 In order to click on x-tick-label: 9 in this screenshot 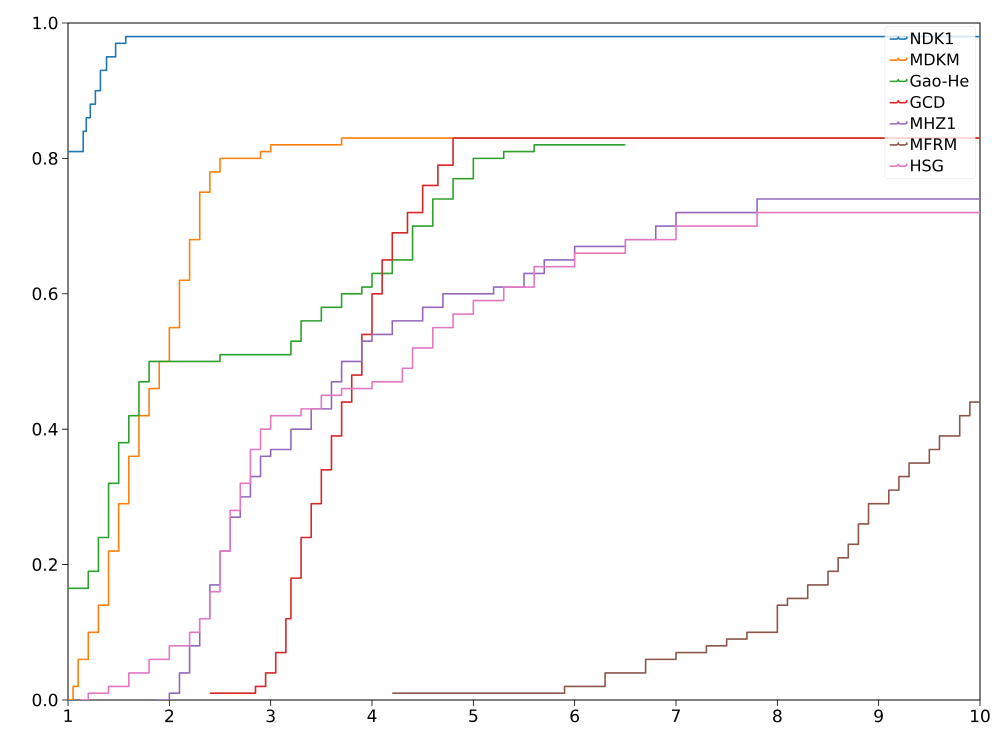, I will do `click(878, 715)`.